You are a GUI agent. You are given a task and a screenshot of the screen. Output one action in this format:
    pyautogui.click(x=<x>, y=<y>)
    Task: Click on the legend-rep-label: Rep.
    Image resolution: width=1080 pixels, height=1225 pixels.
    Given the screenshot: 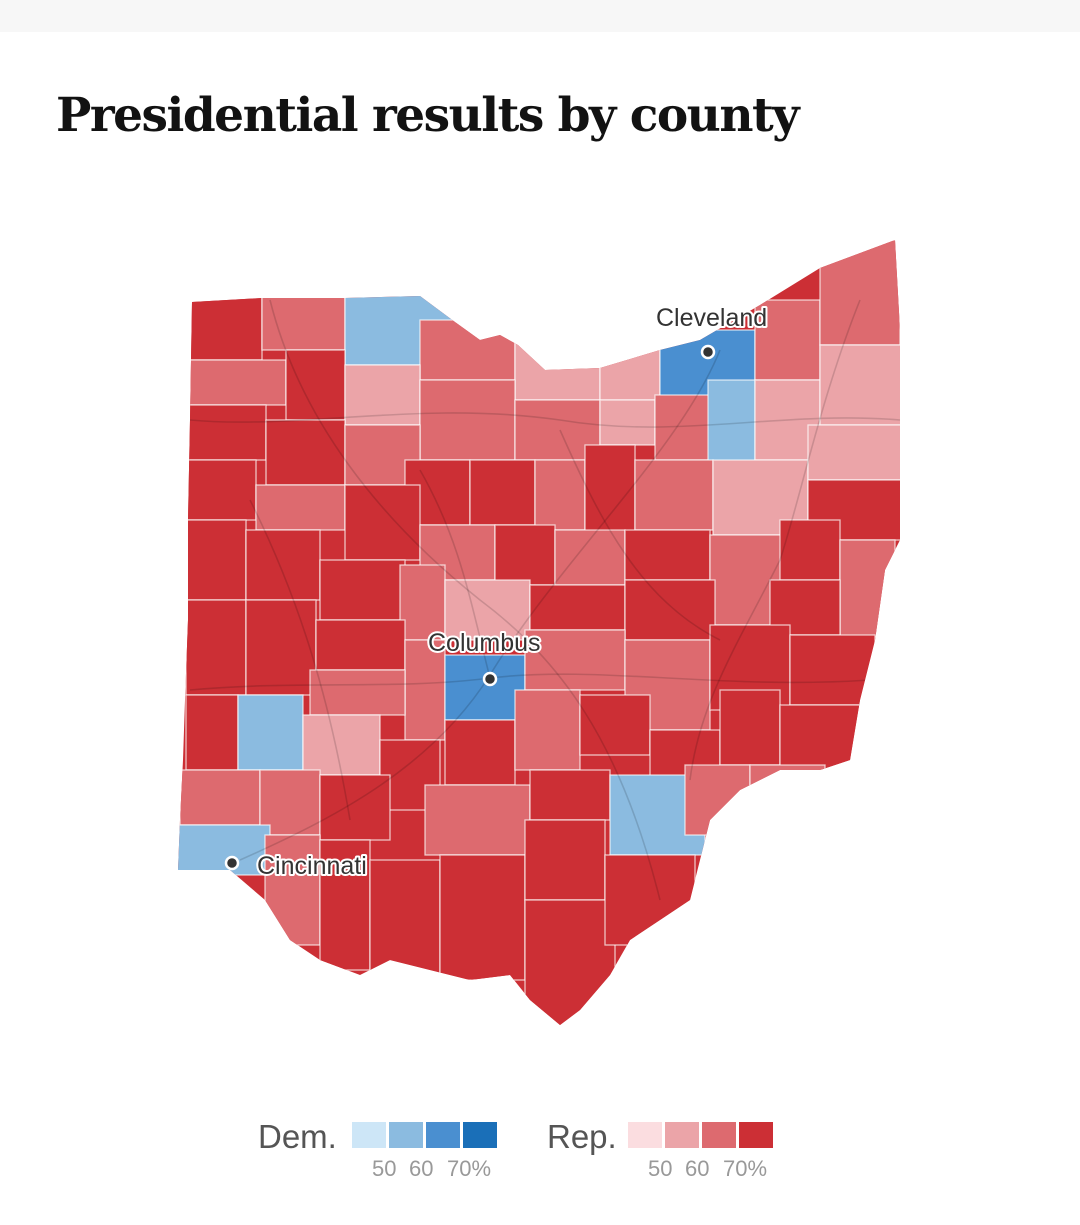 What is the action you would take?
    pyautogui.click(x=582, y=1136)
    